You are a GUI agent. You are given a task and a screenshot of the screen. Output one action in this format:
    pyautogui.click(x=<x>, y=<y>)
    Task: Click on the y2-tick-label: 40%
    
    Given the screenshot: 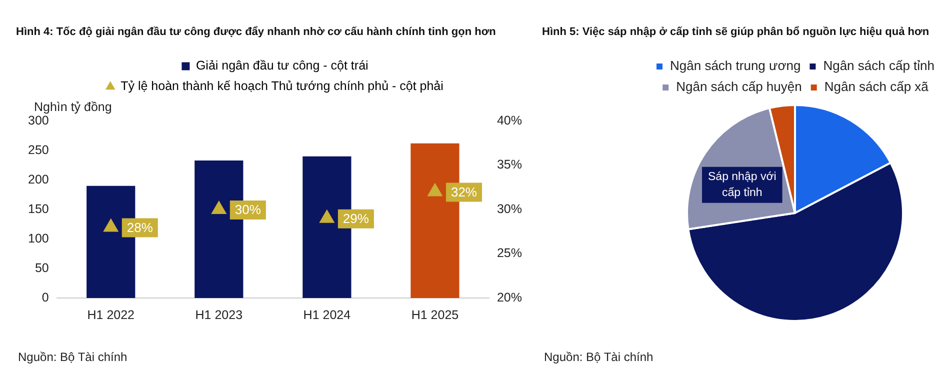 What is the action you would take?
    pyautogui.click(x=509, y=120)
    